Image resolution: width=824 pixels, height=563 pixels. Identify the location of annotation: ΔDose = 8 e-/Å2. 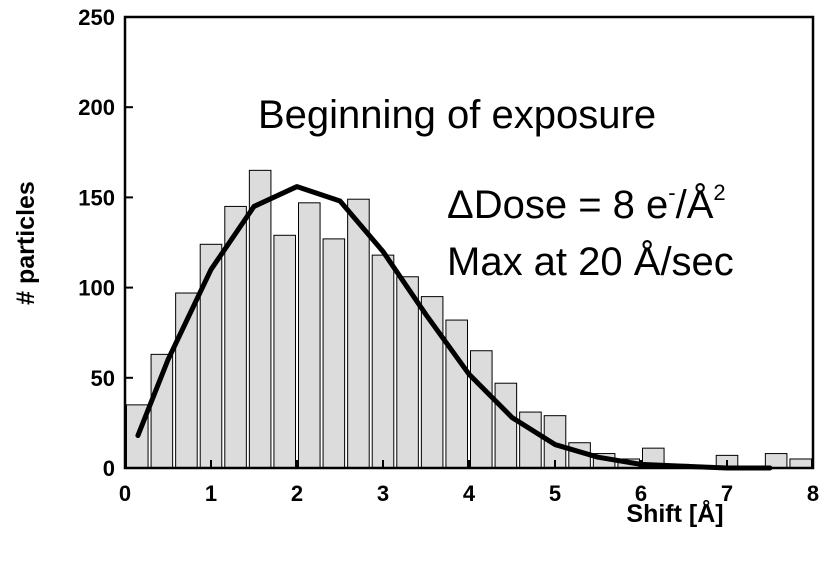
(586, 203).